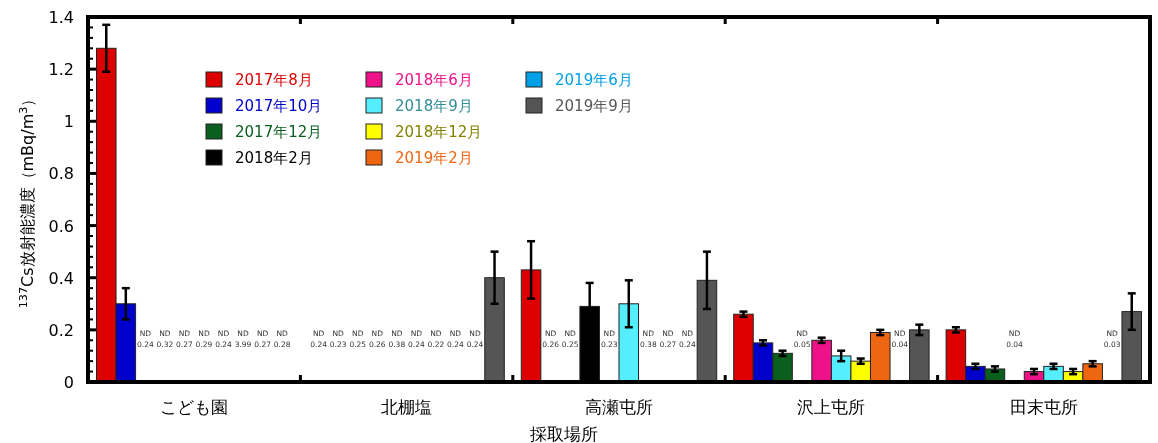  What do you see at coordinates (279, 132) in the screenshot?
I see `legend-label: 2017年12月` at bounding box center [279, 132].